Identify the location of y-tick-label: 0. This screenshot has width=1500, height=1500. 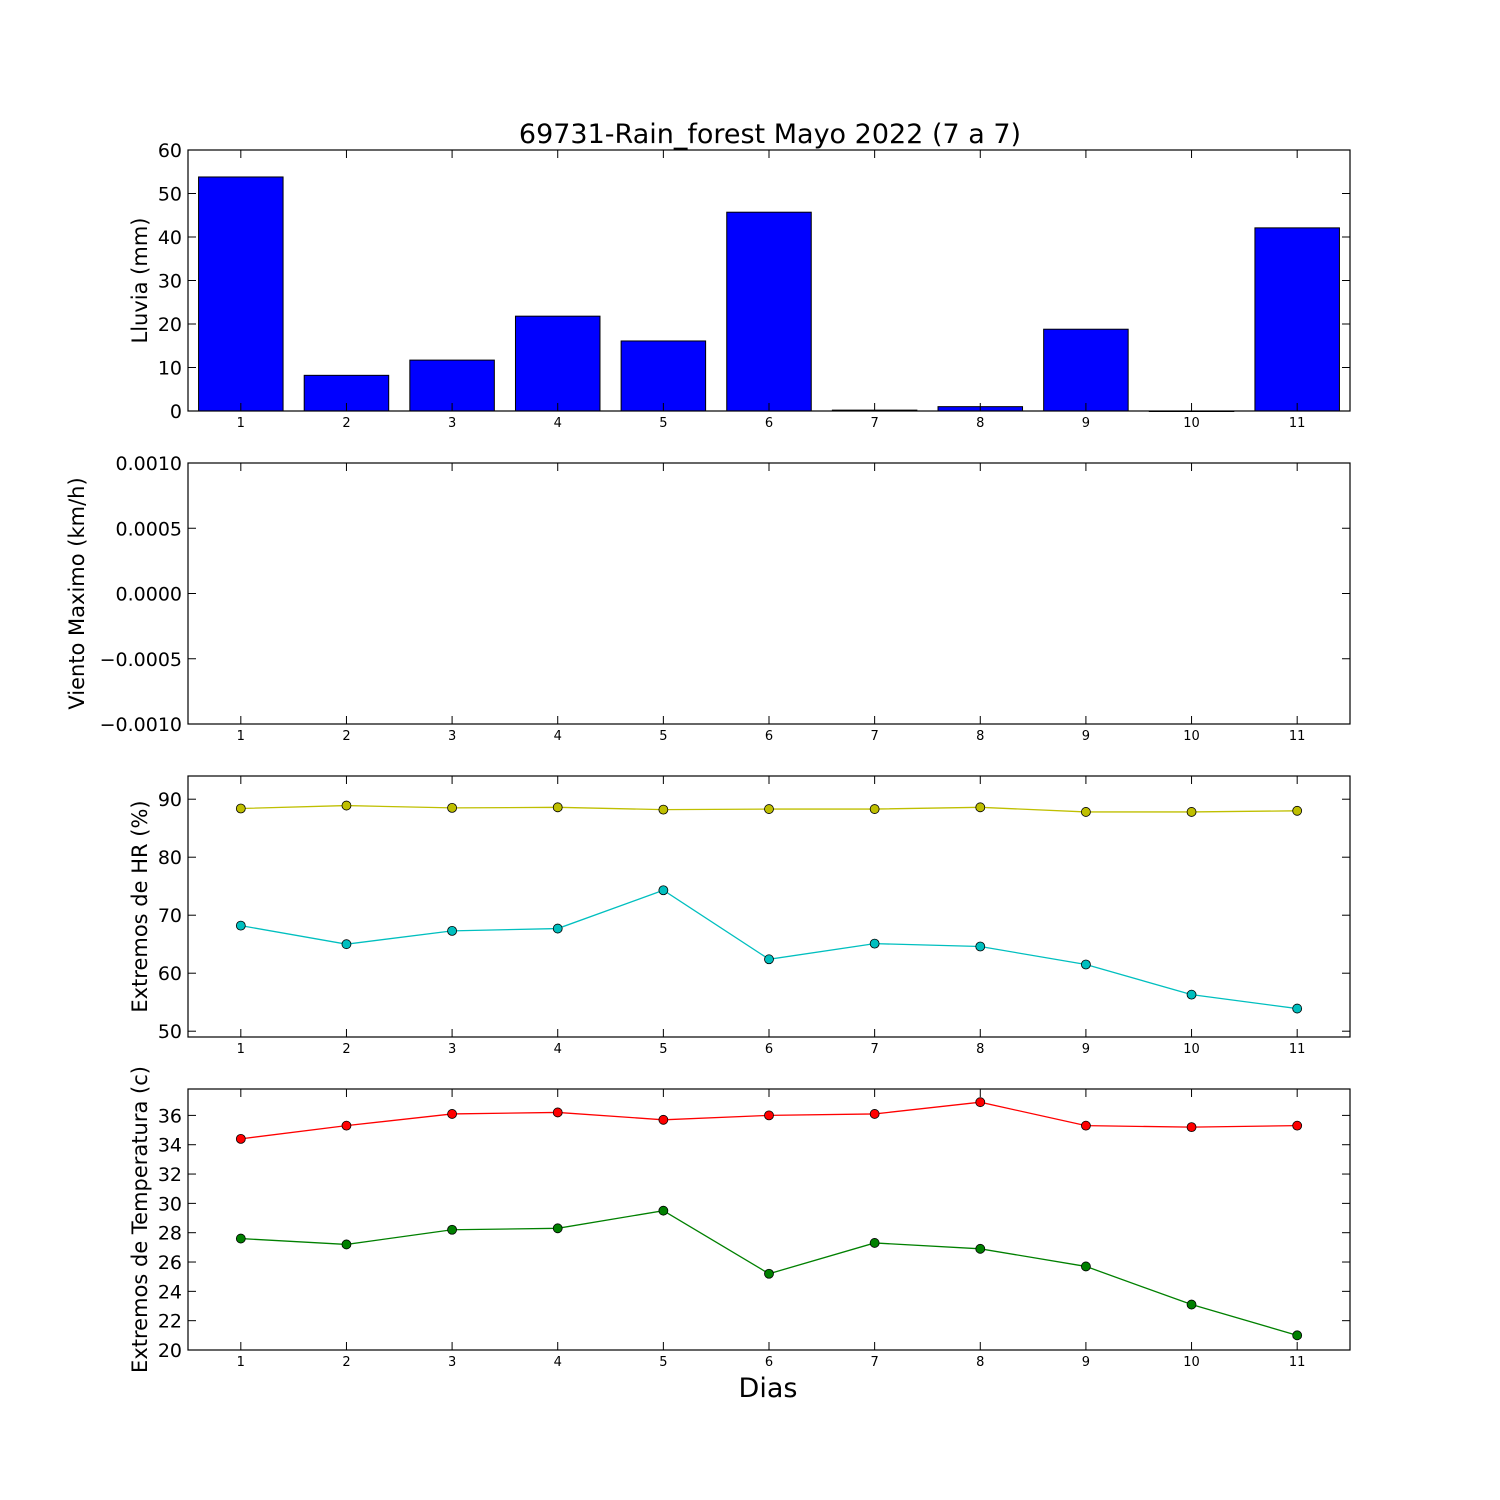
(176, 412).